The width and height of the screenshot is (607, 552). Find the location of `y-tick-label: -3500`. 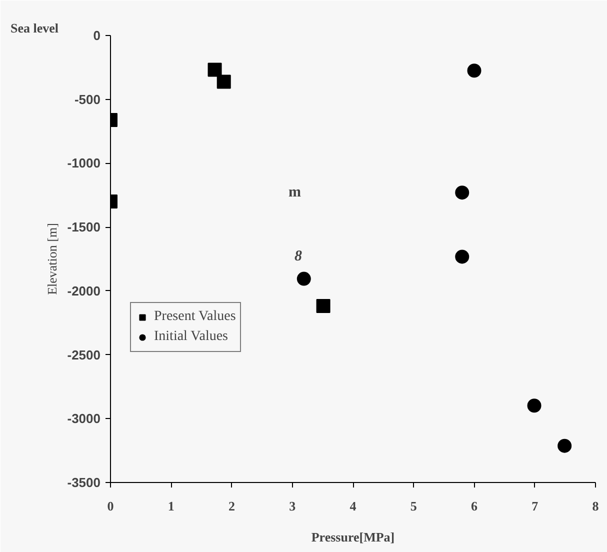

y-tick-label: -3500 is located at coordinates (83, 482).